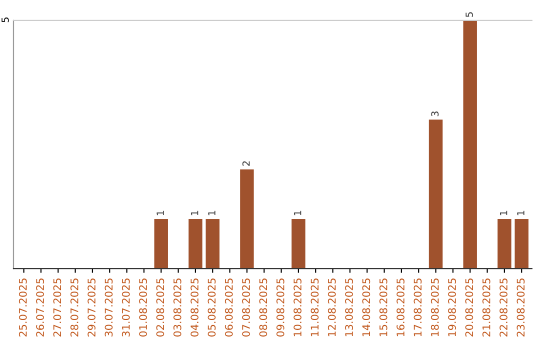 The width and height of the screenshot is (540, 340). I want to click on x-tick-label: 21.08.2025, so click(486, 307).